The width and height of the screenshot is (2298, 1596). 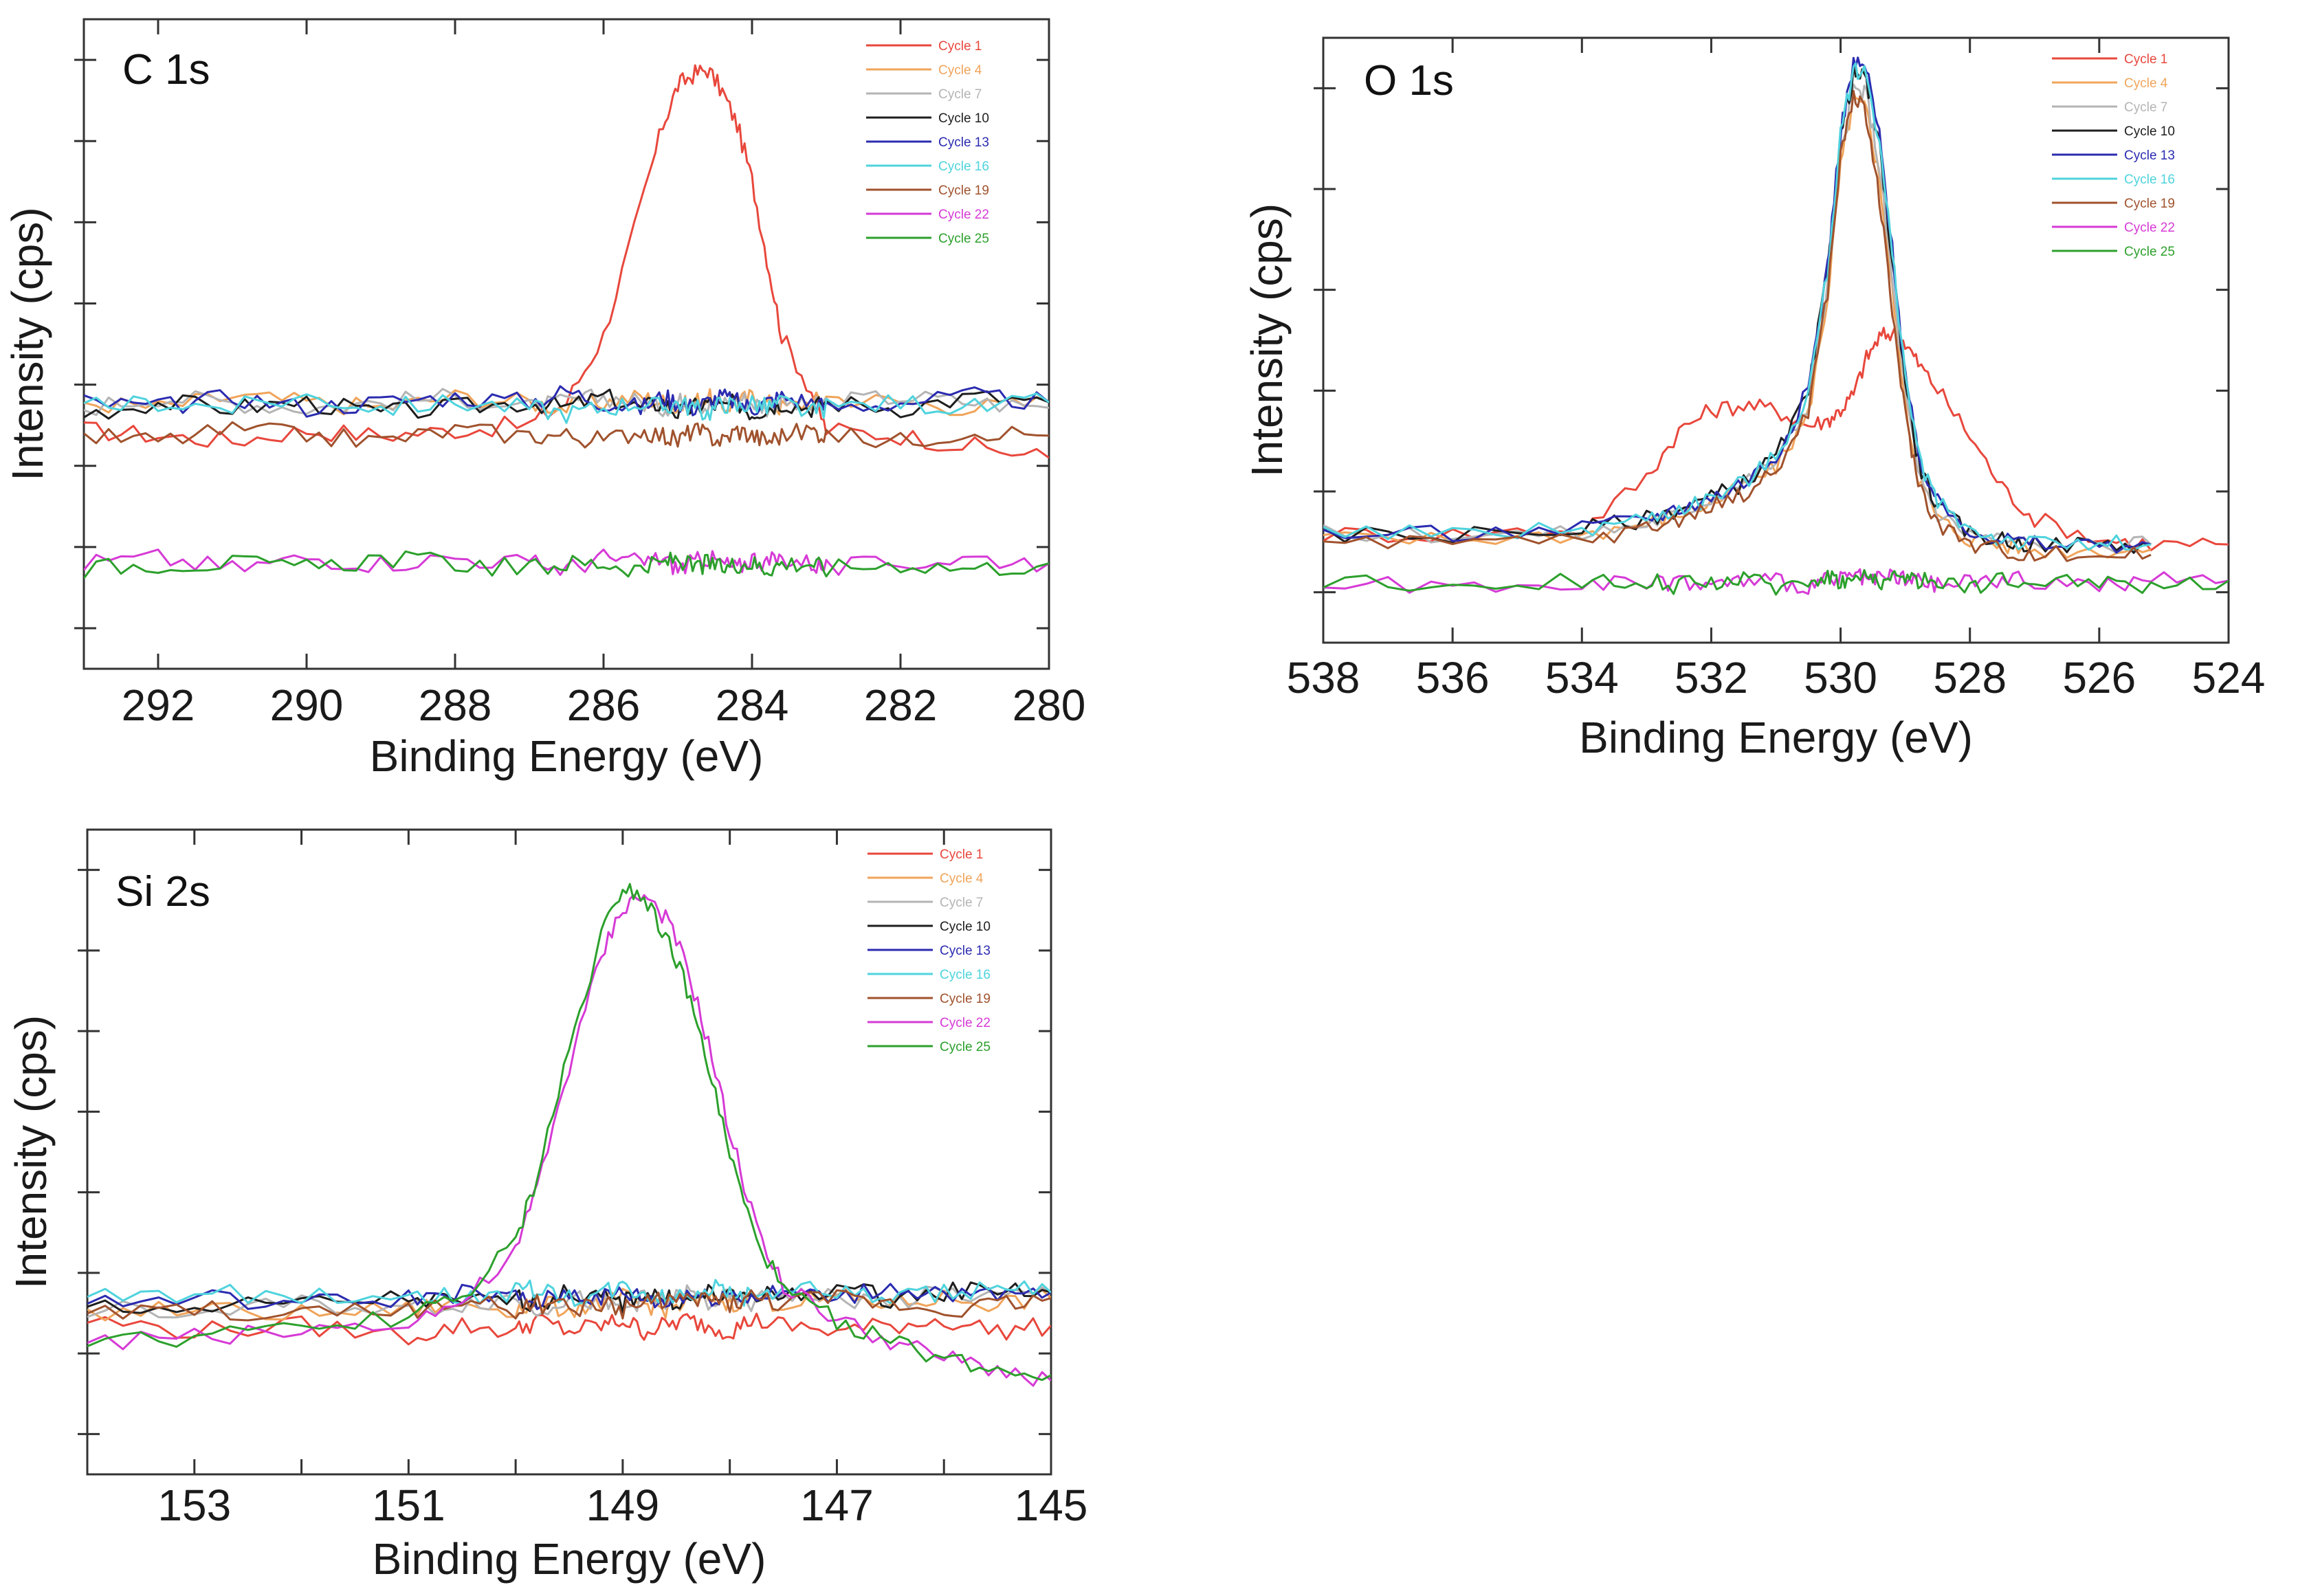 What do you see at coordinates (1776, 737) in the screenshot?
I see `o1s-x-axis-title: Binding Energy (eV)` at bounding box center [1776, 737].